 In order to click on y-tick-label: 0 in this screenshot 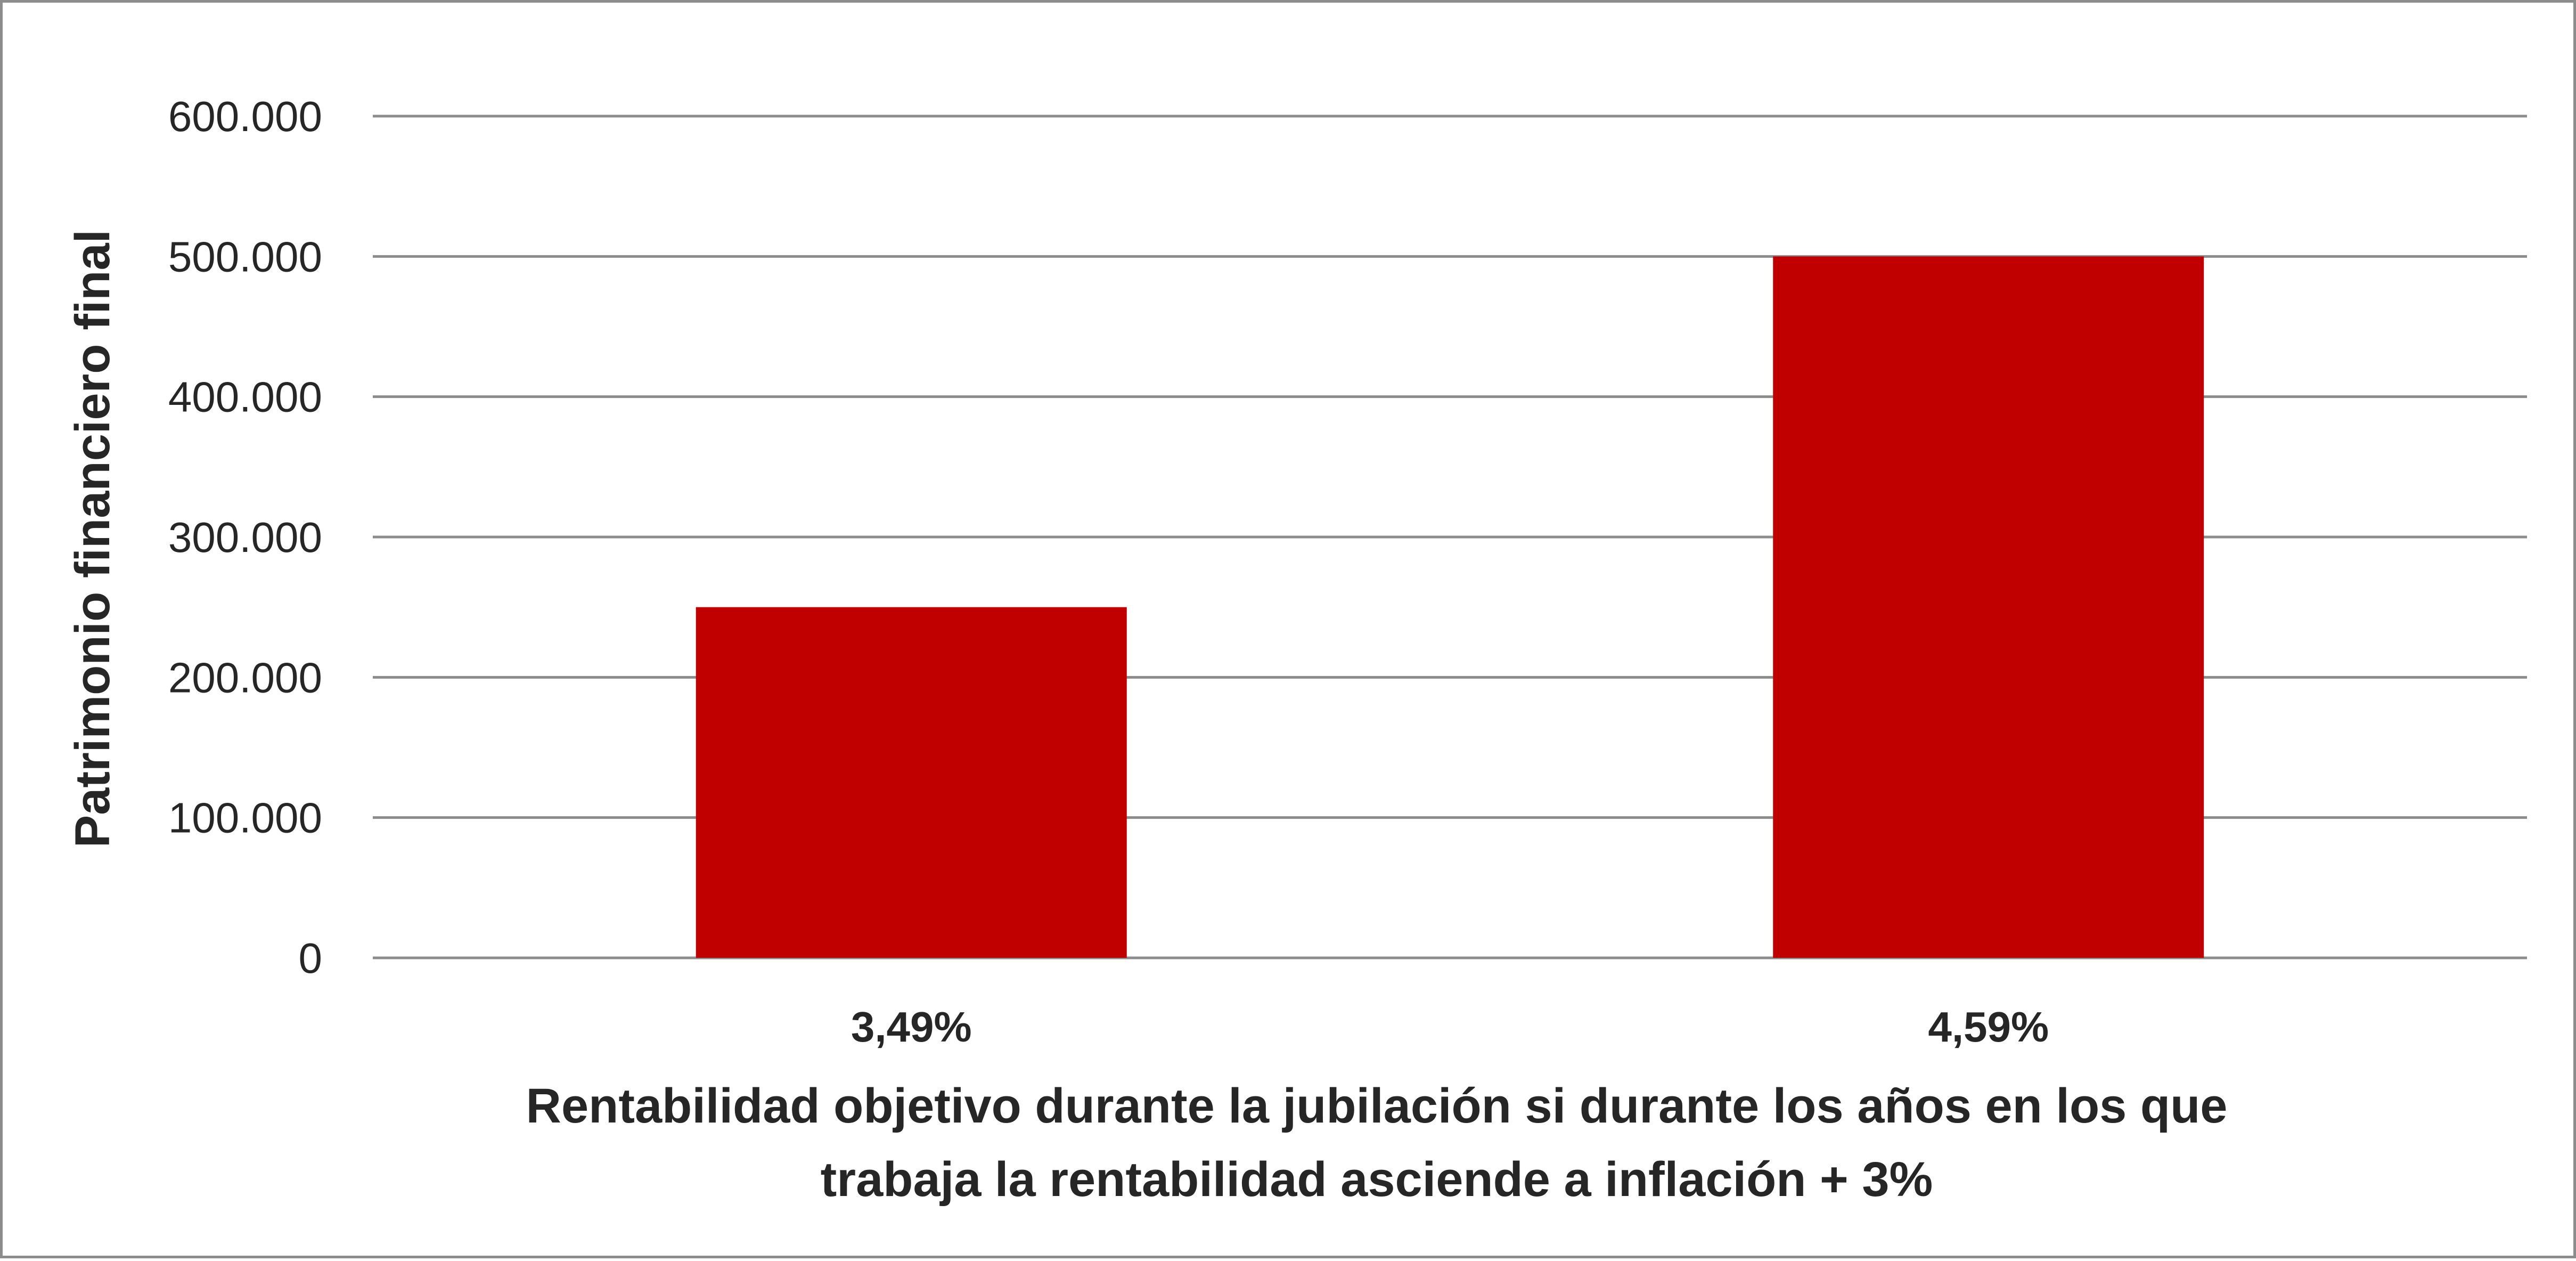, I will do `click(311, 958)`.